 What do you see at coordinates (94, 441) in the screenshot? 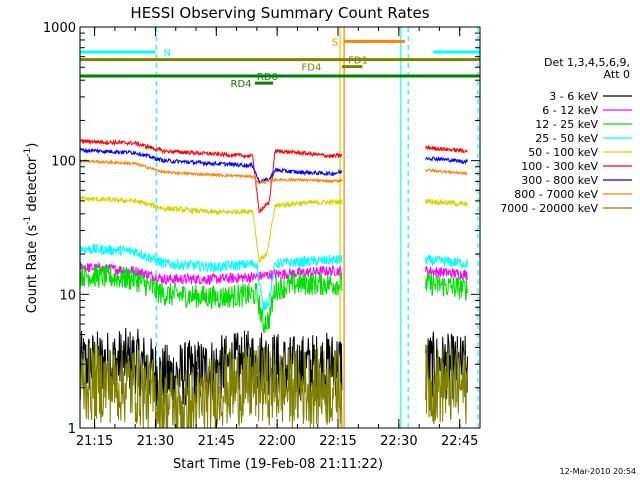
I see `x-tick-label-0: 21:15` at bounding box center [94, 441].